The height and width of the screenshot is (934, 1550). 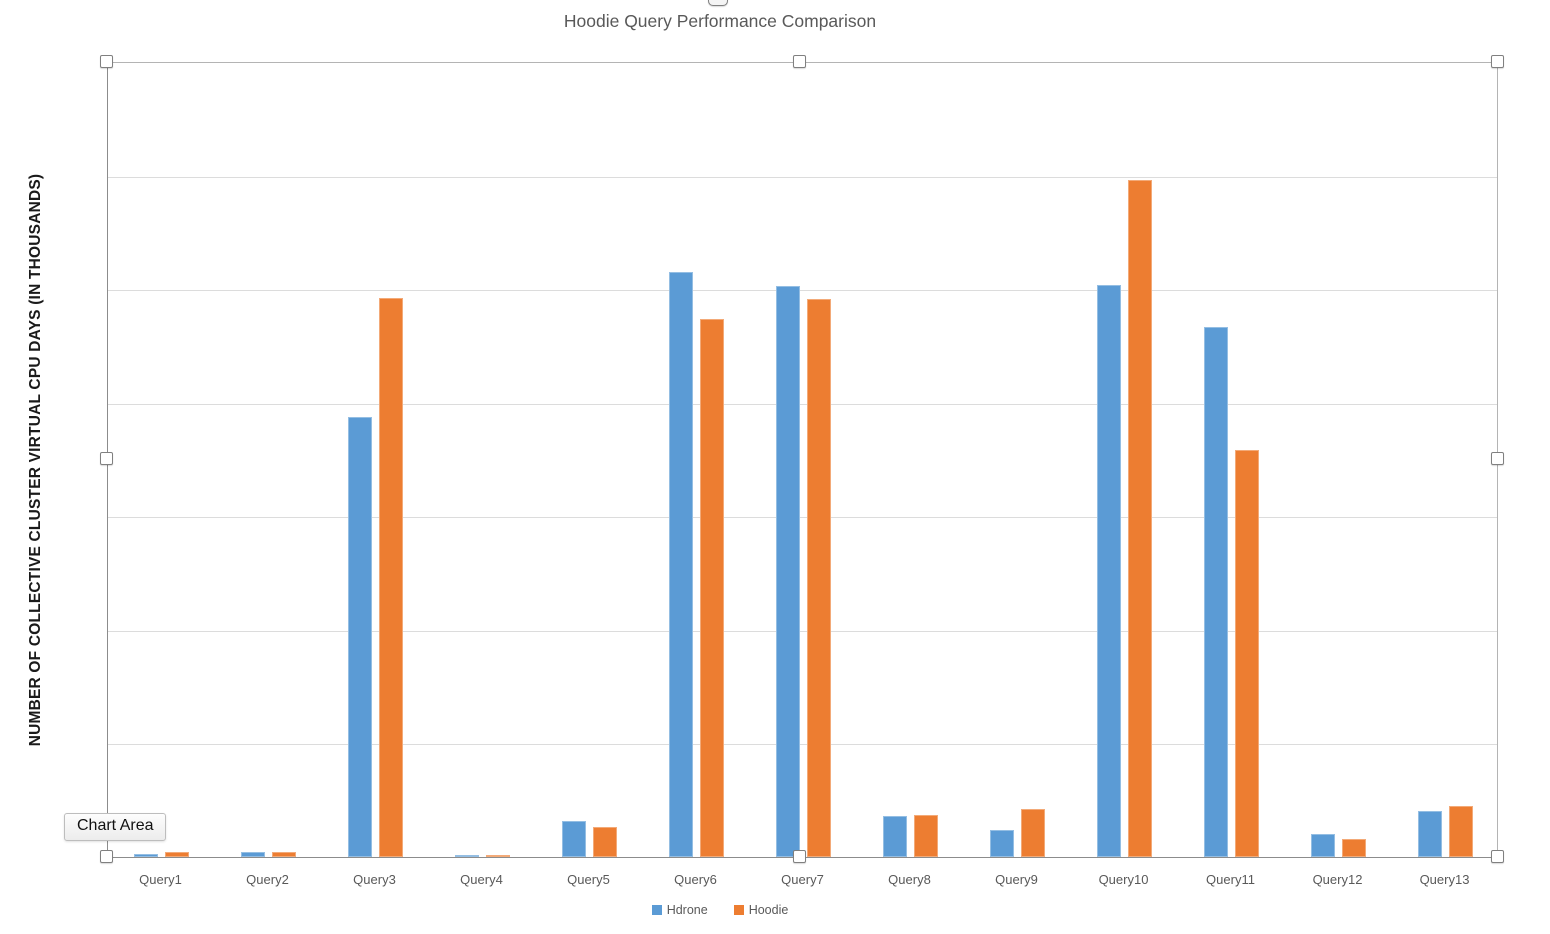 I want to click on bar-hoodie-query5, so click(x=605, y=842).